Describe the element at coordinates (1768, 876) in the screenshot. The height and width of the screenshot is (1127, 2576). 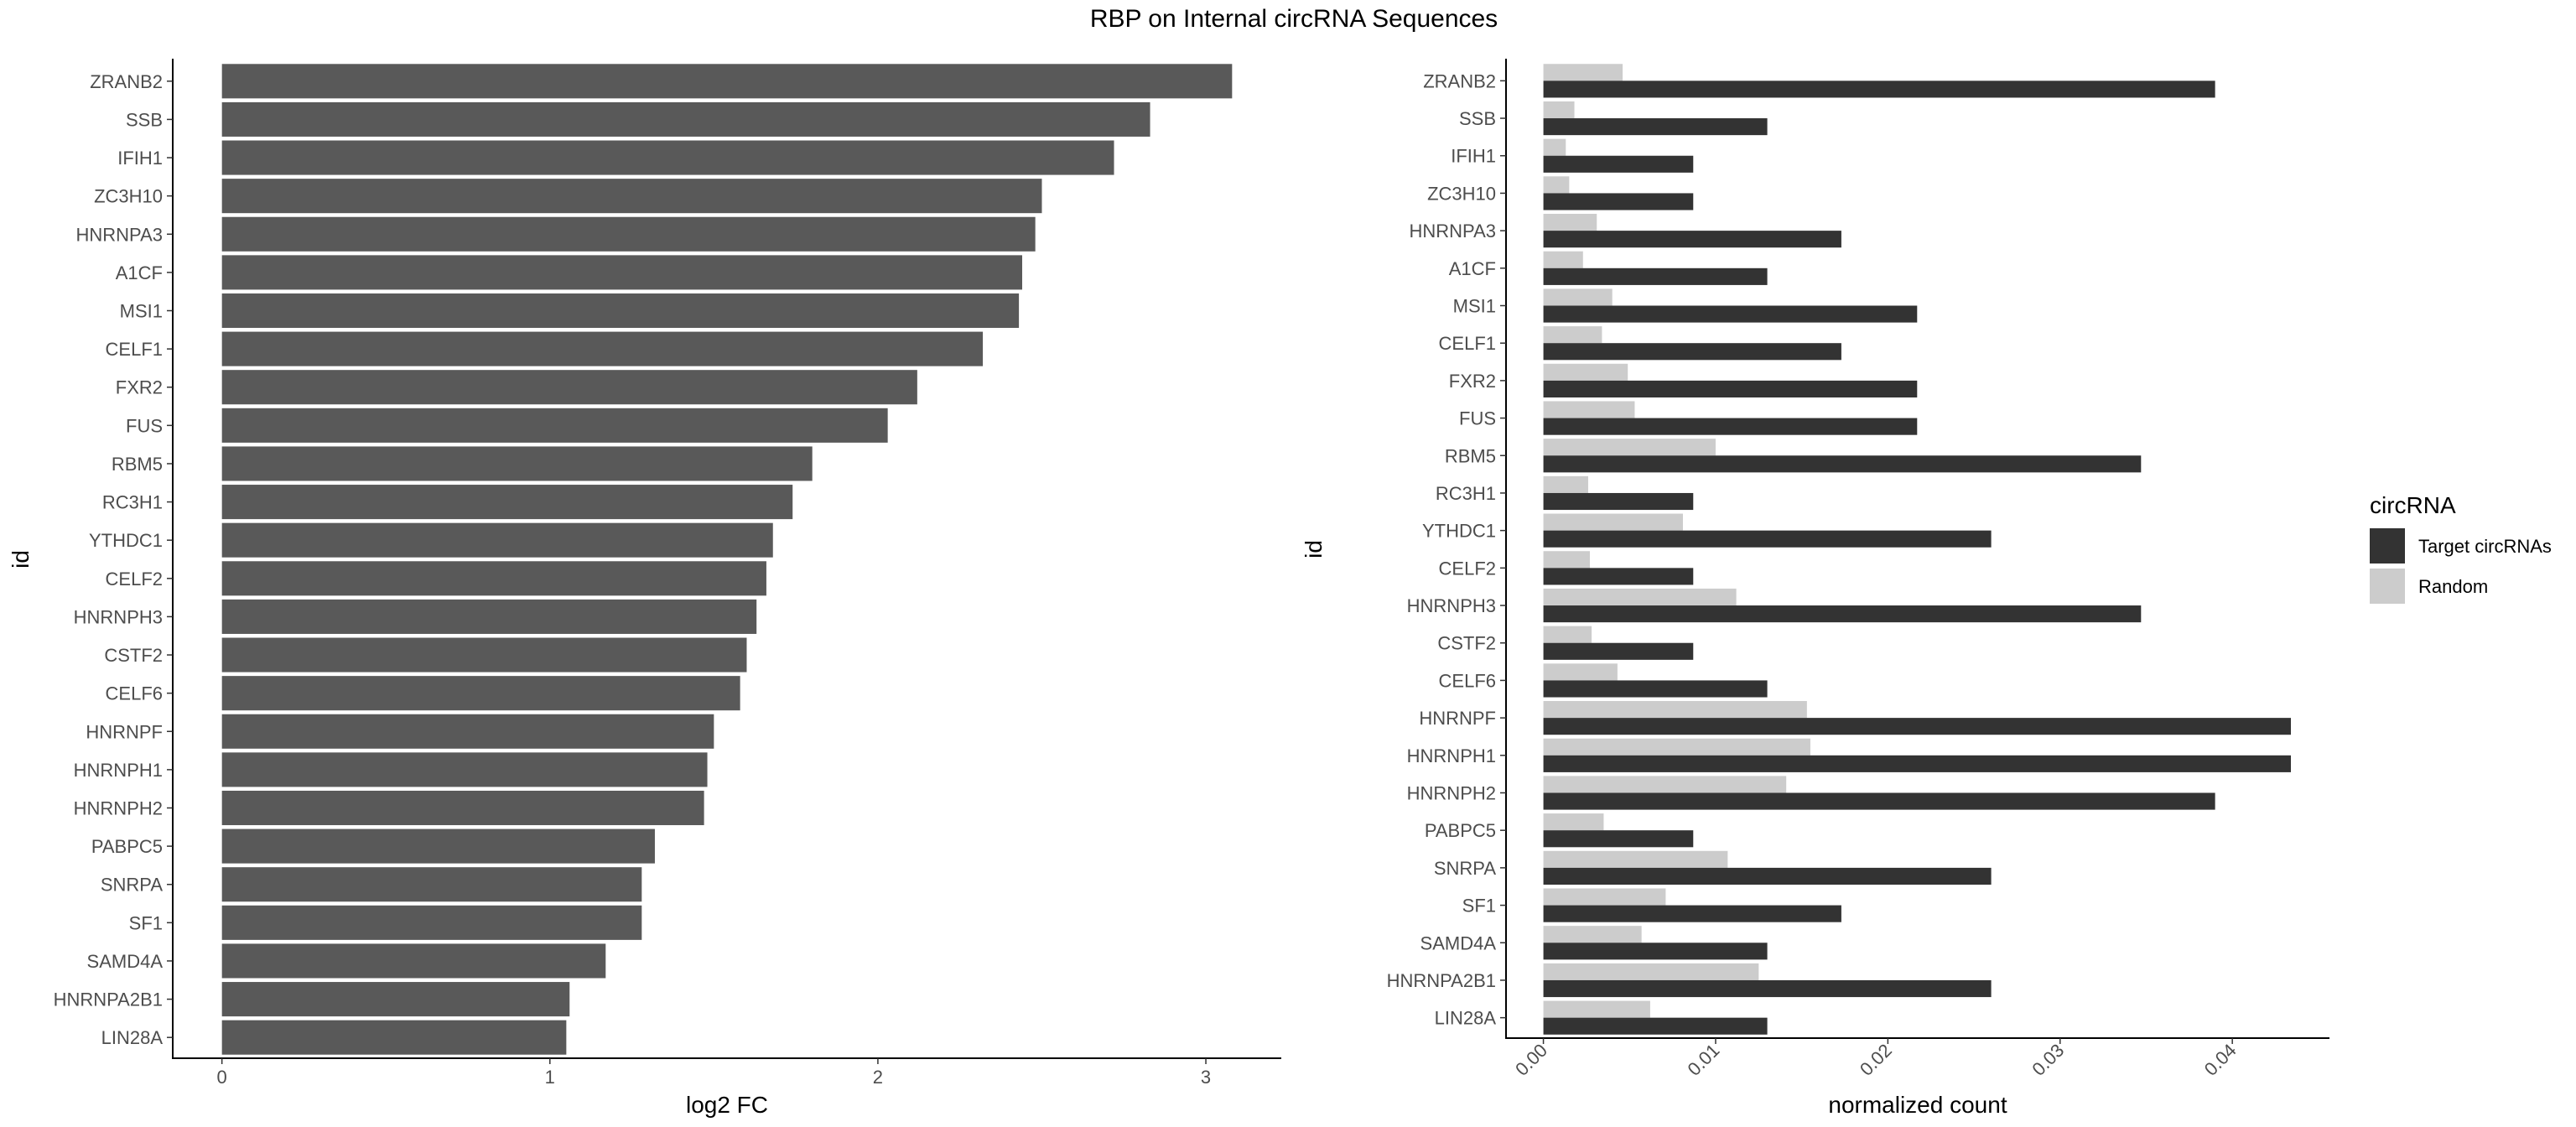
I see `bar-target-circrnas-snrpa` at that location.